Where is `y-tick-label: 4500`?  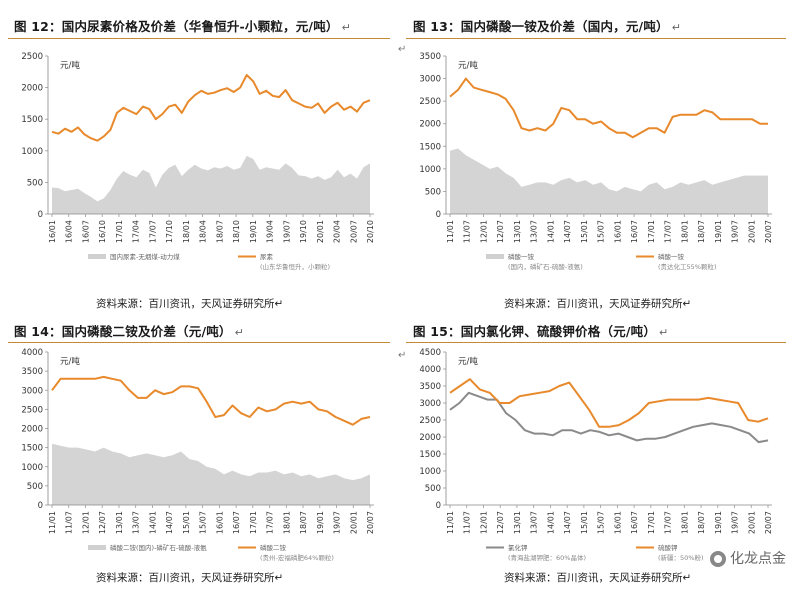
y-tick-label: 4500 is located at coordinates (430, 353).